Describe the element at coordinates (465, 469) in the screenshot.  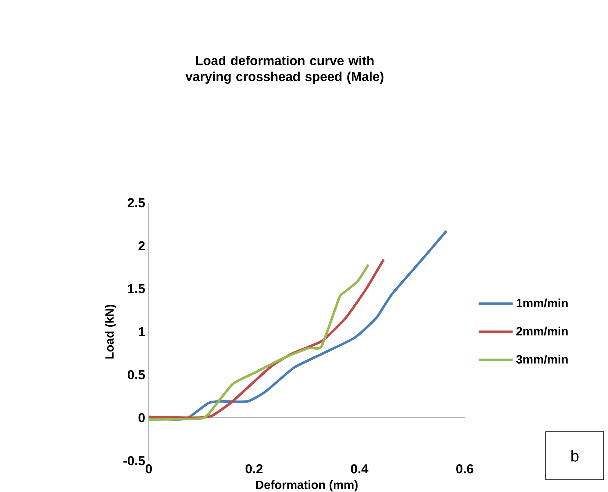
I see `x-tick-label: 0.6` at that location.